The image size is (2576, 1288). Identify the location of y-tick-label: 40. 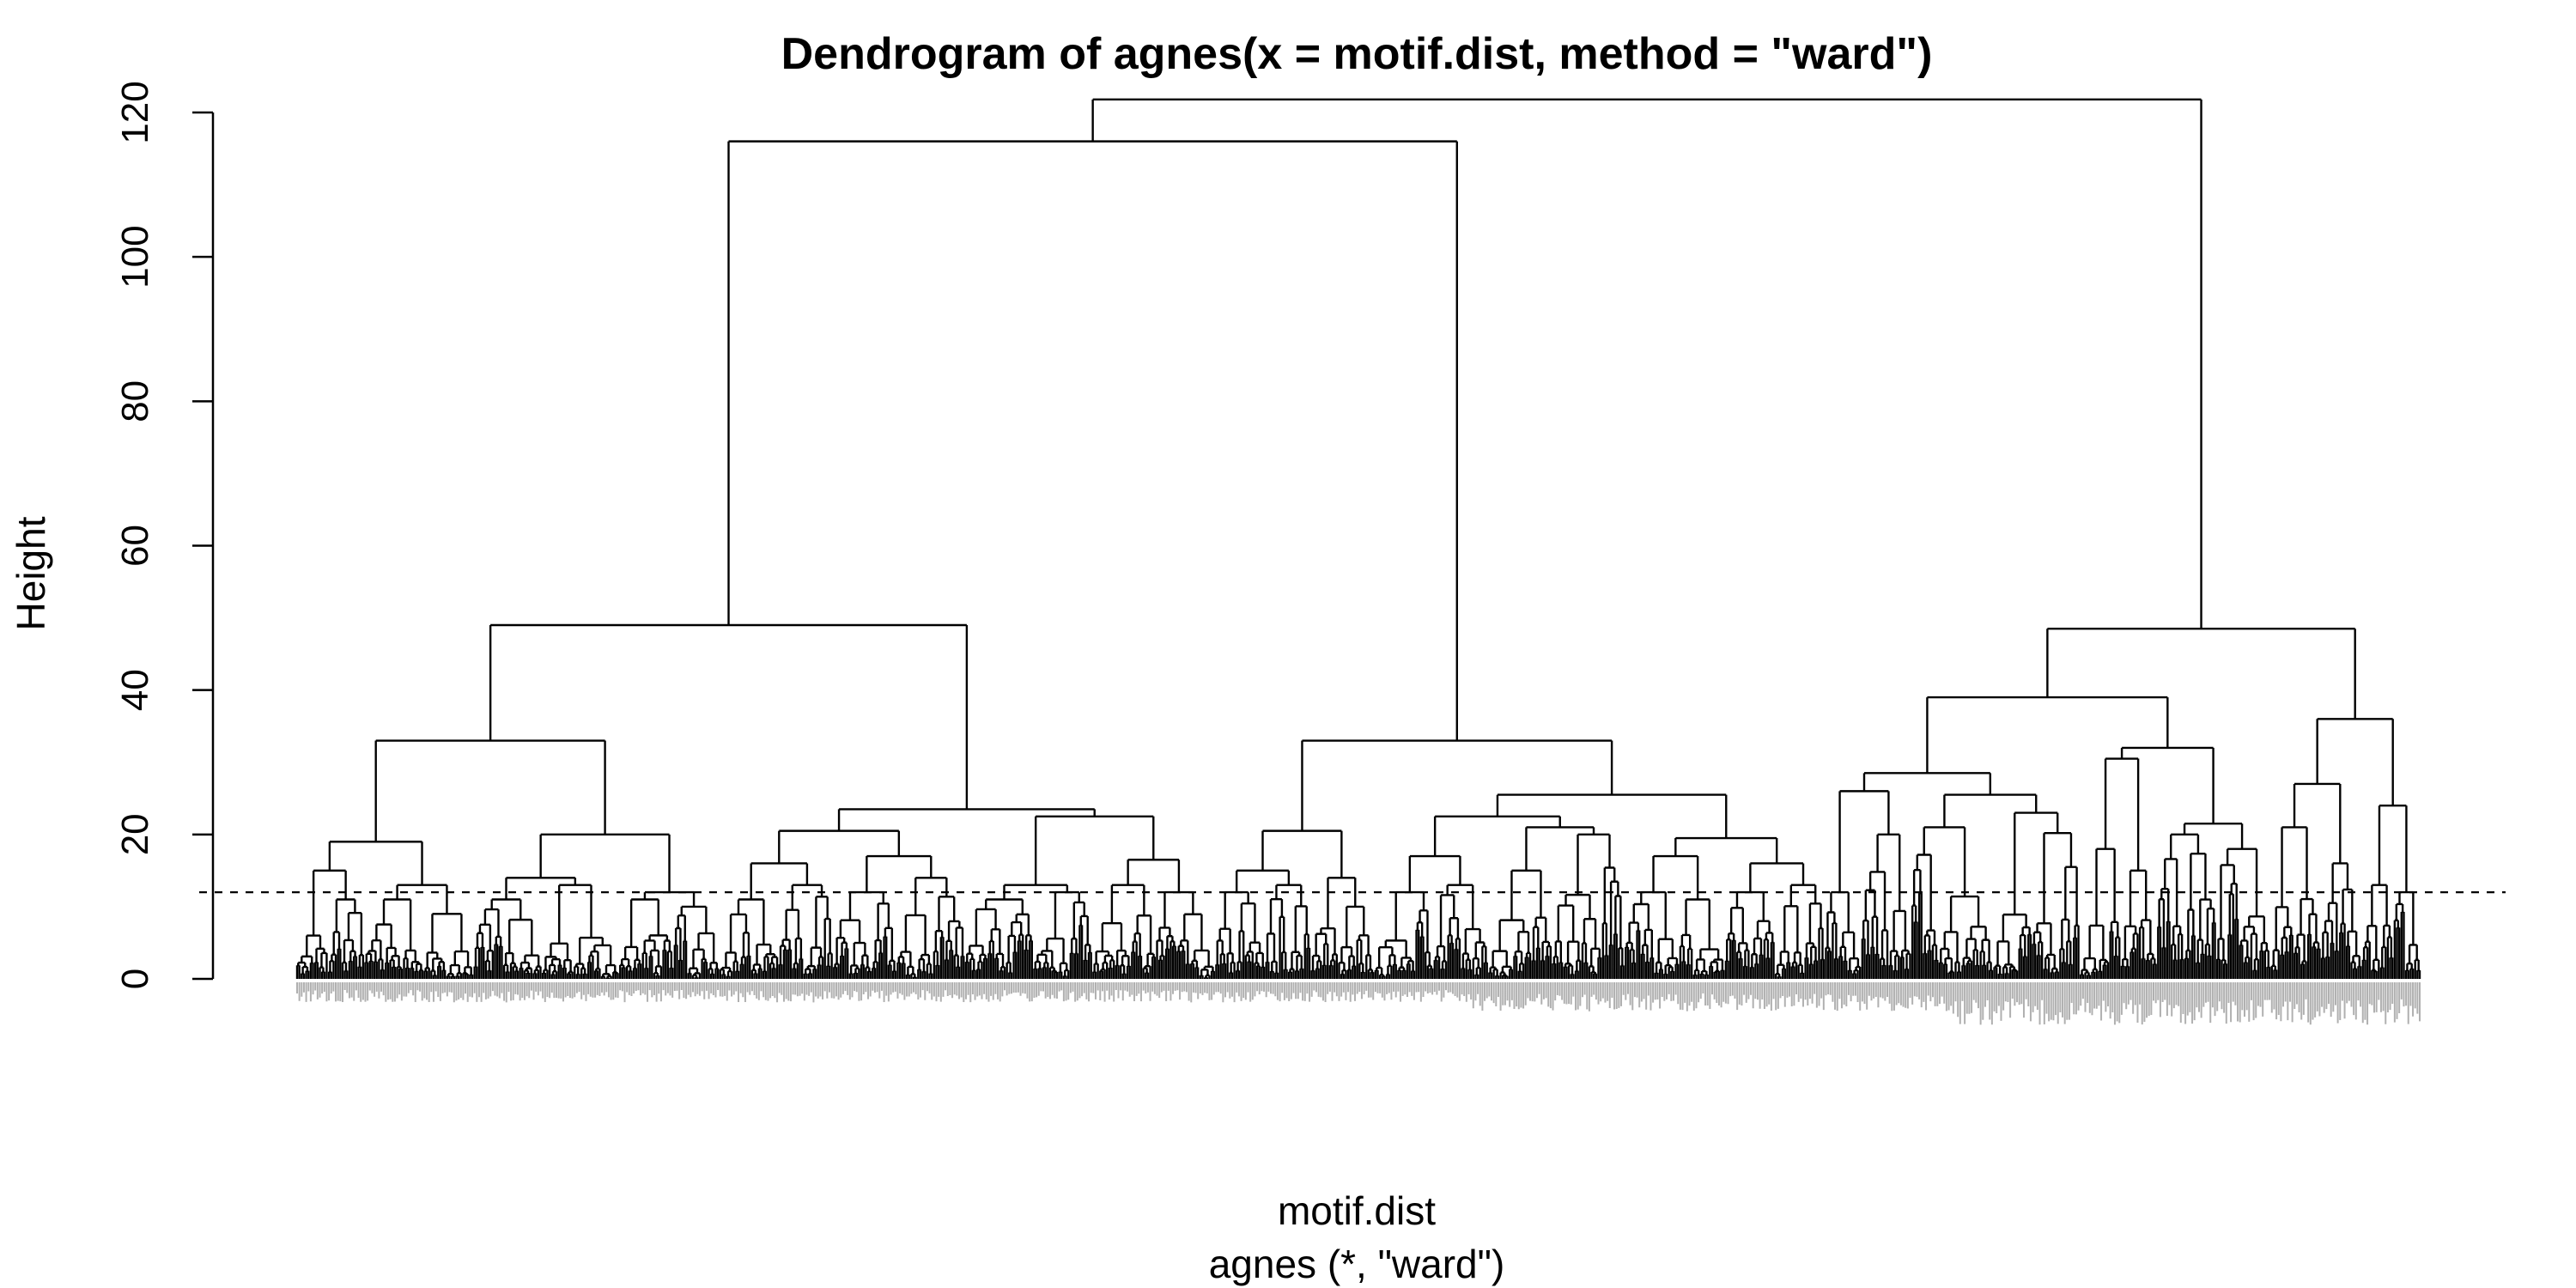
(135, 690).